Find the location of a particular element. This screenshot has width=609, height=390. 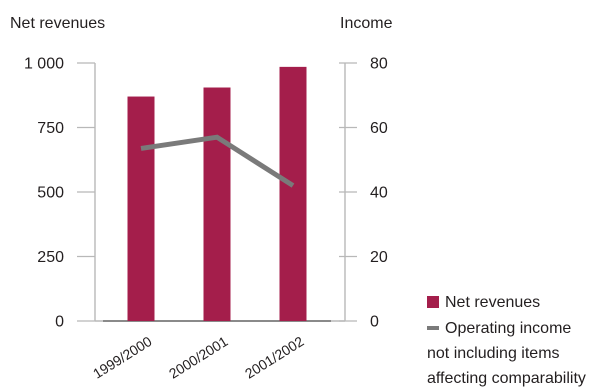

right-axis-tick-label: 0 is located at coordinates (374, 322).